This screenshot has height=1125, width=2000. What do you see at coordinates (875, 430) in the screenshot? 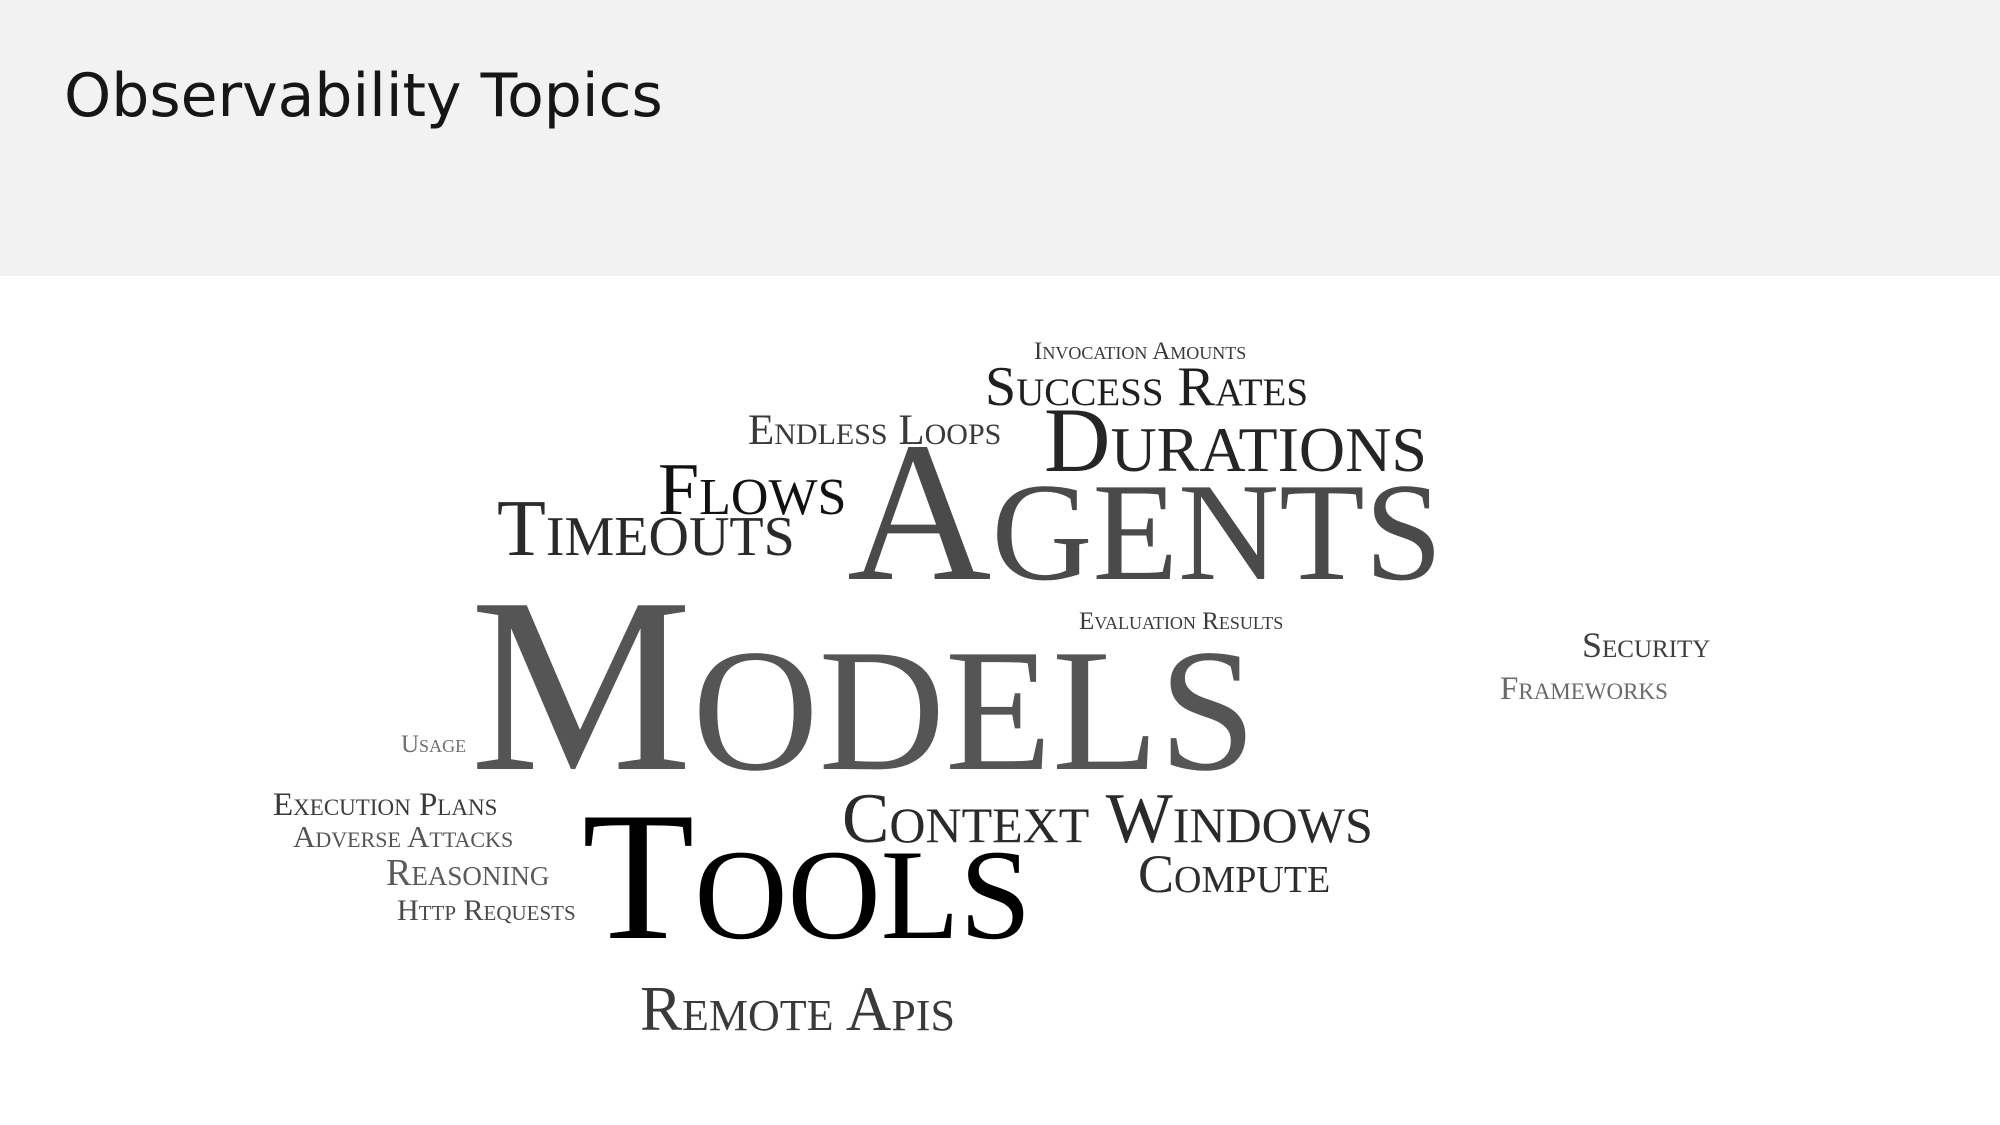
I see `word-endless-loops: Endless Loops` at bounding box center [875, 430].